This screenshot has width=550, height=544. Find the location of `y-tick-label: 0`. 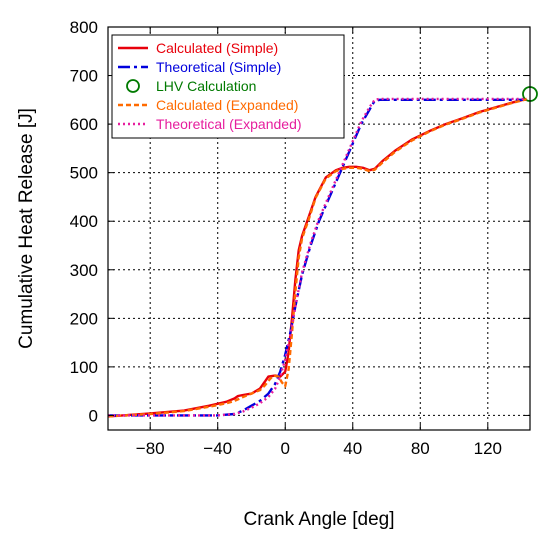

y-tick-label: 0 is located at coordinates (93, 415).